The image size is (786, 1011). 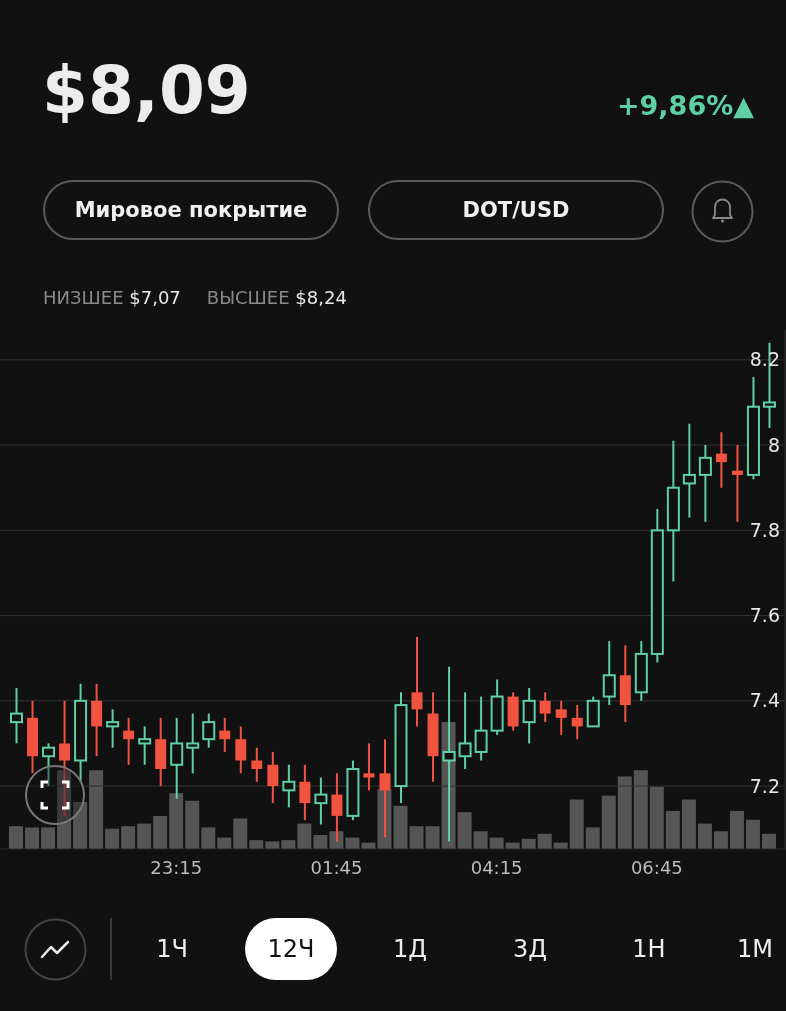 What do you see at coordinates (155, 297) in the screenshot?
I see `text: $7,07` at bounding box center [155, 297].